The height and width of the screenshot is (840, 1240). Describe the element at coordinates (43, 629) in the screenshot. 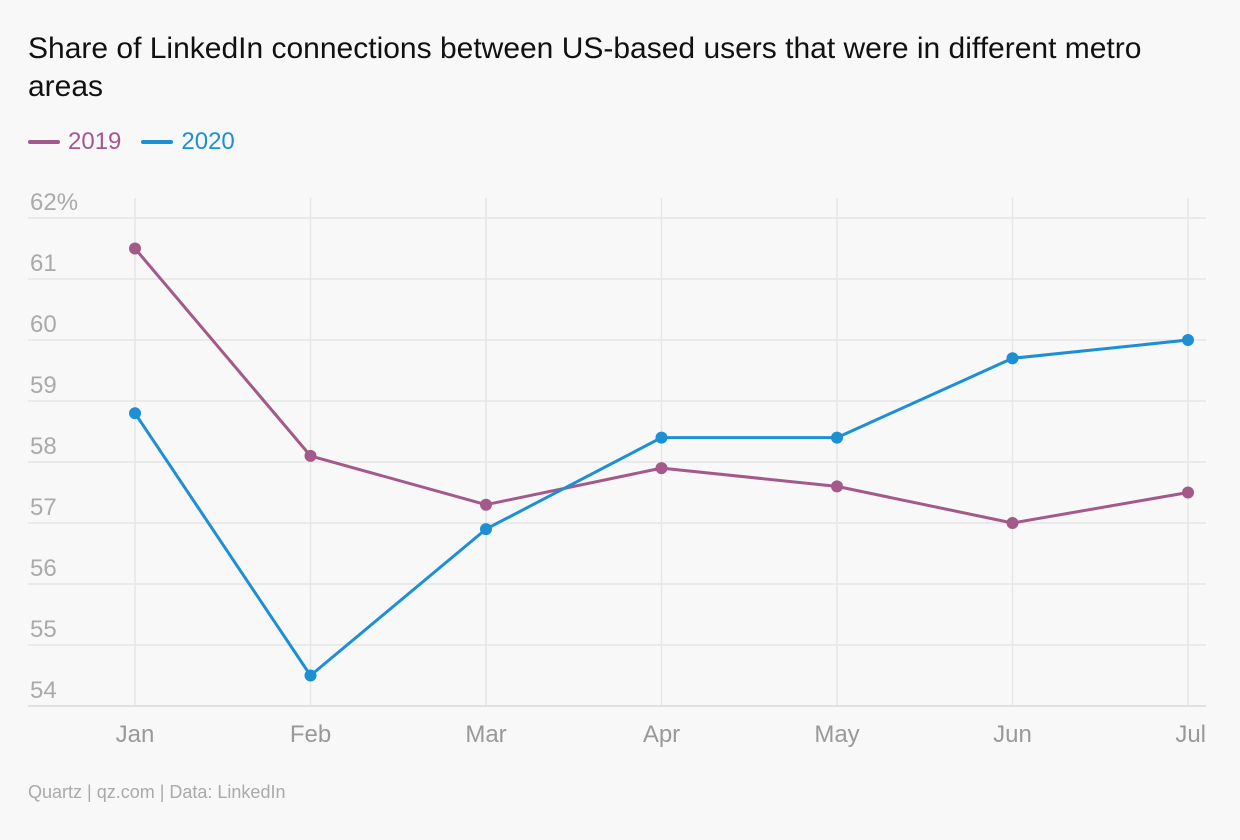

I see `y-tick-label: 55` at that location.